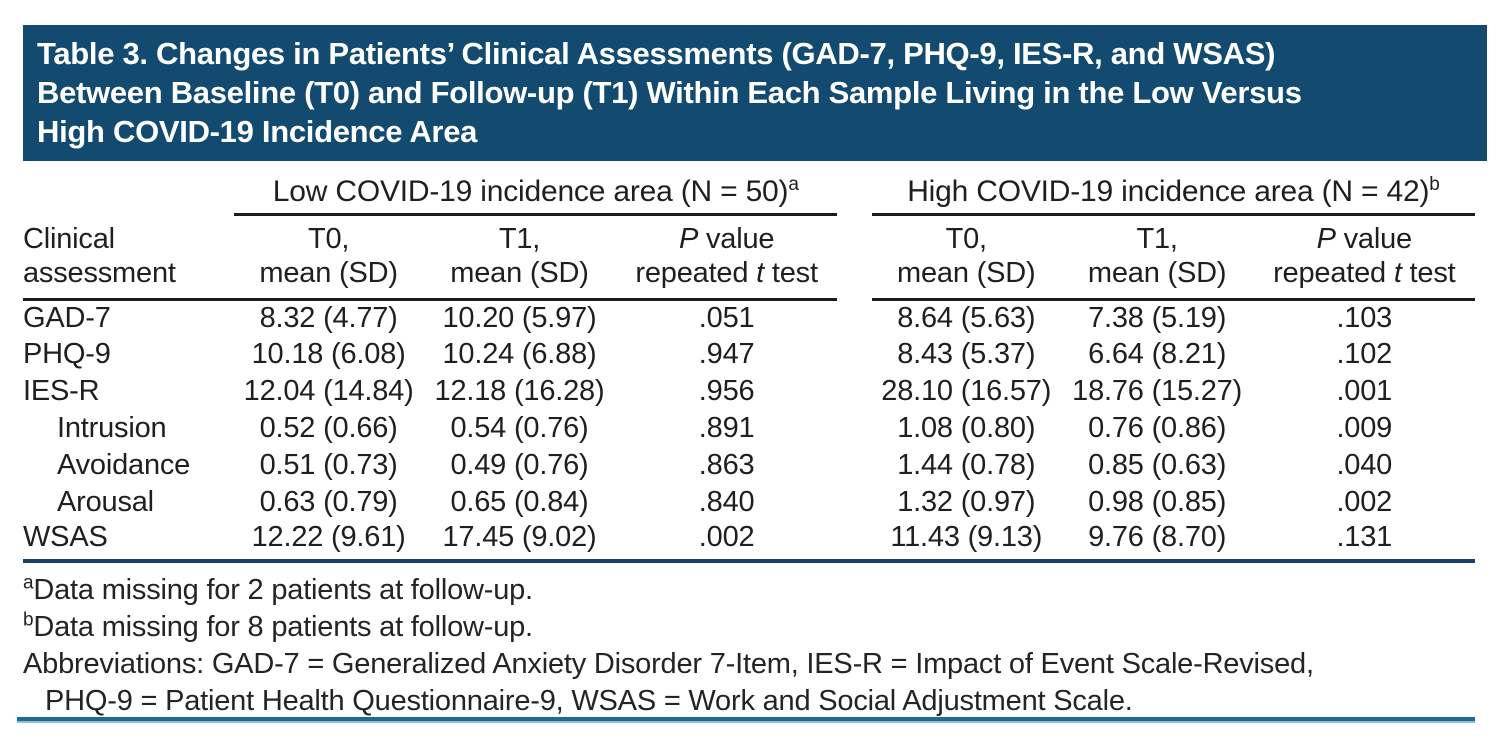 The width and height of the screenshot is (1509, 756). I want to click on cell-high-p: .001, so click(1364, 391).